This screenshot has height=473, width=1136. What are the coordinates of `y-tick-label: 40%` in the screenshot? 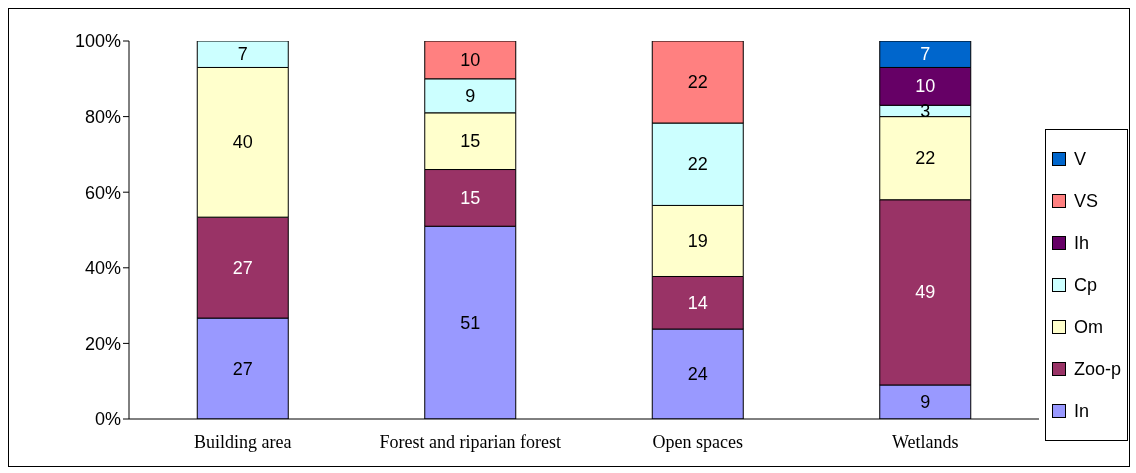 It's located at (102, 268).